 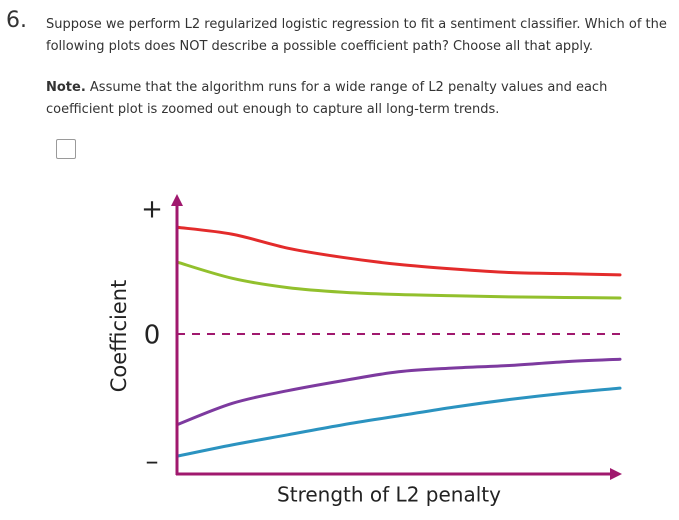 I want to click on y-axis-arrow-icon, so click(x=177, y=200).